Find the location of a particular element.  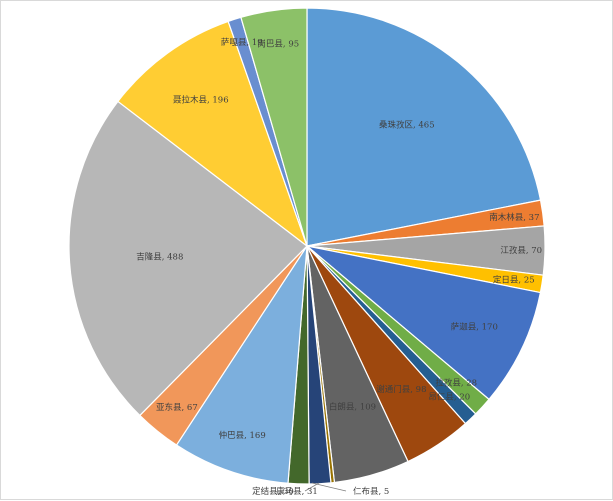

leader-lines is located at coordinates (325, 487).